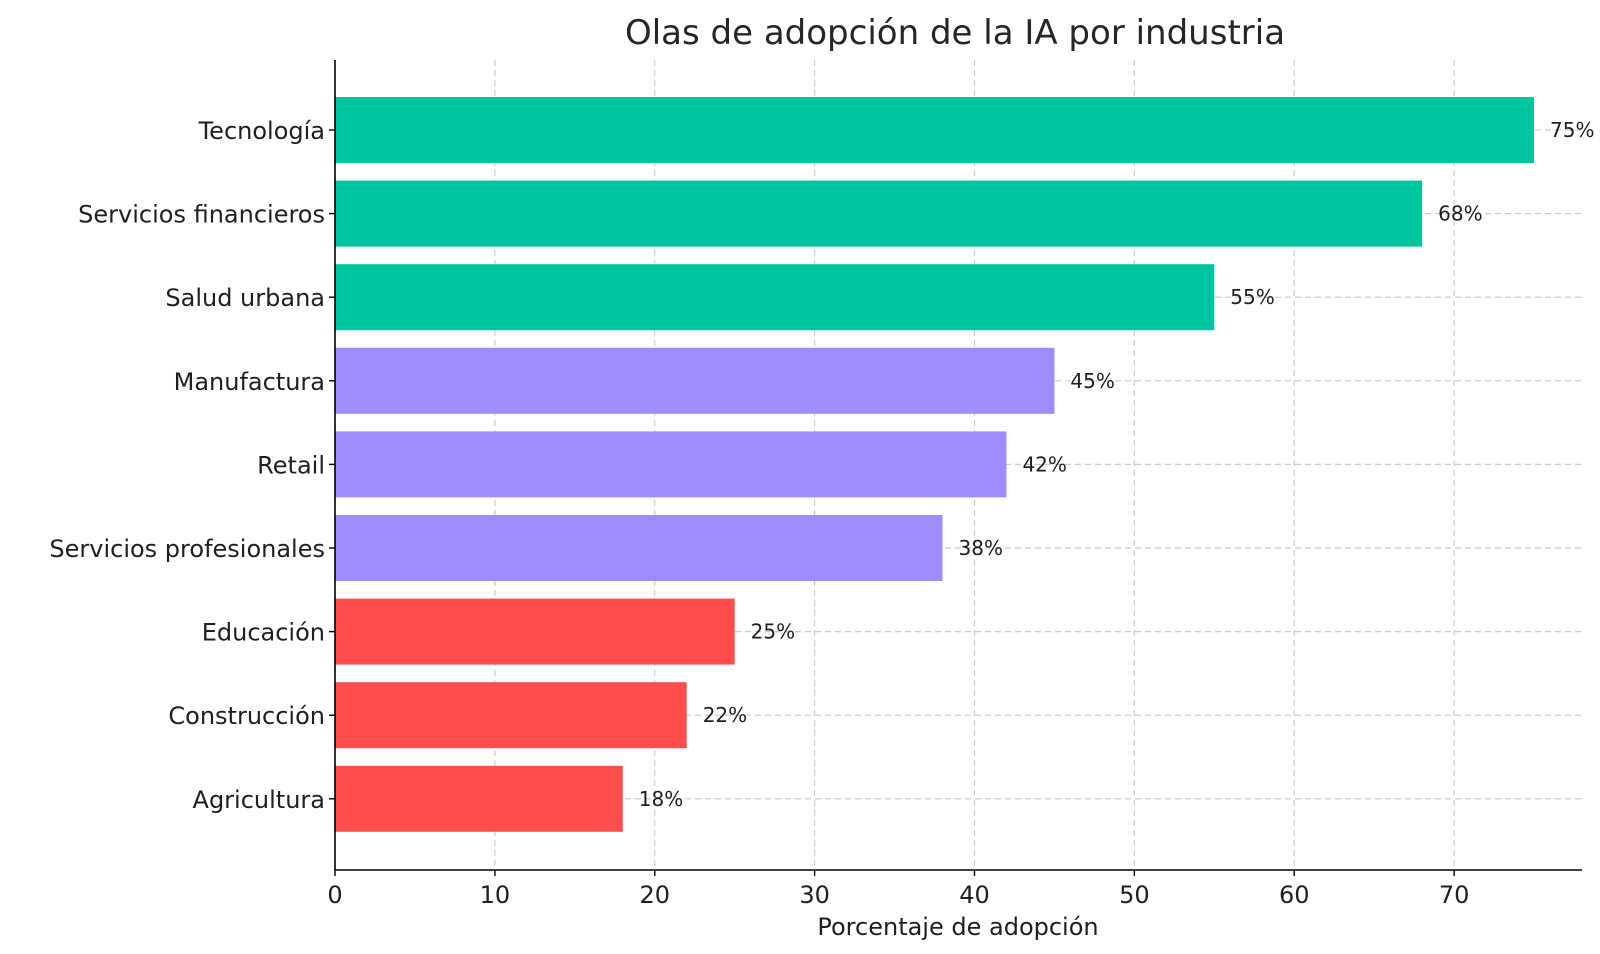  I want to click on x-tick-label: 70, so click(1454, 895).